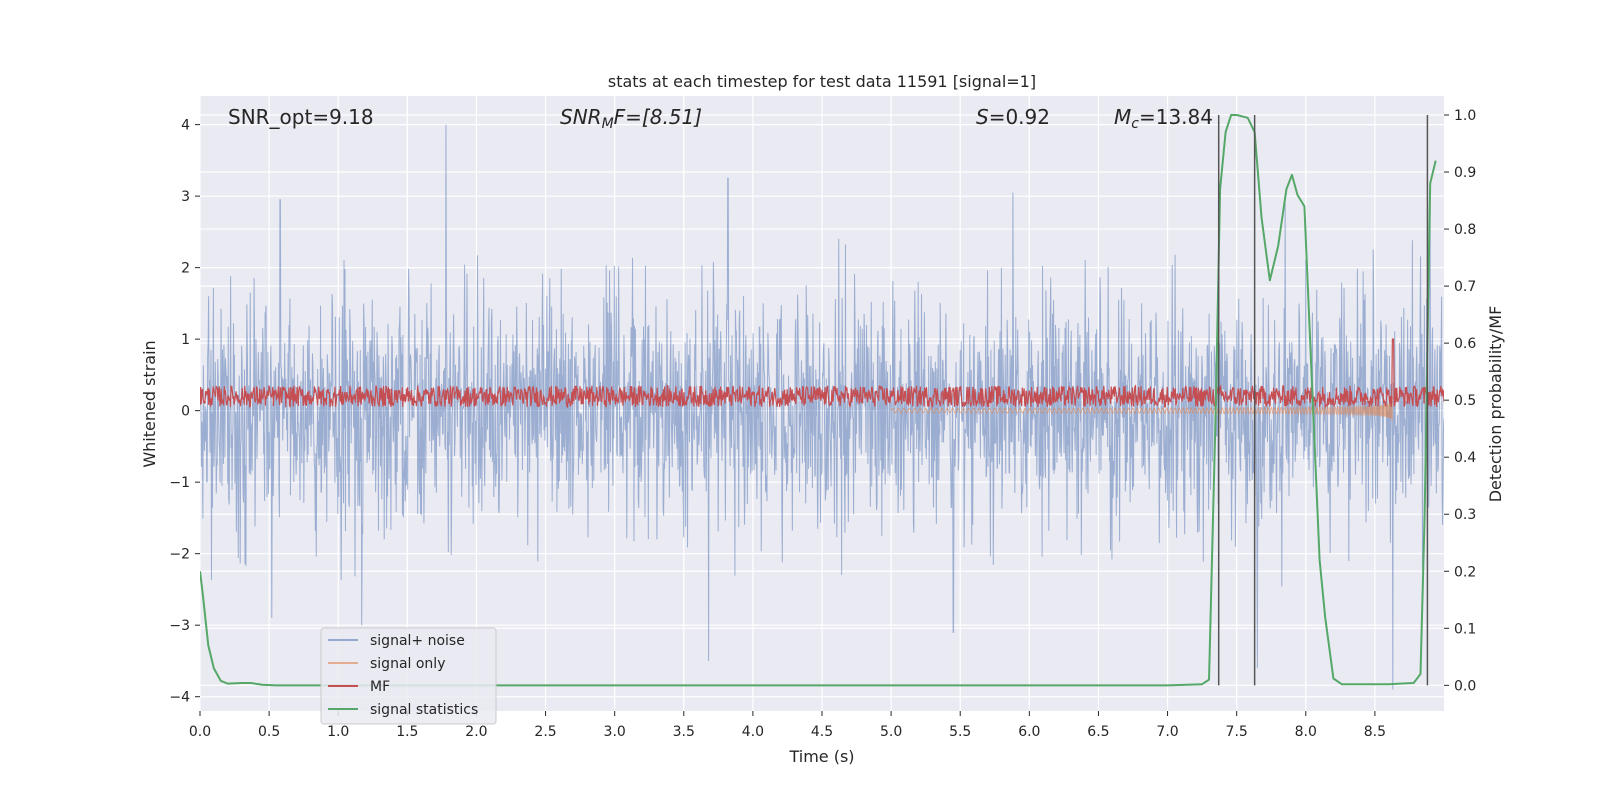 The width and height of the screenshot is (1600, 800). What do you see at coordinates (1098, 732) in the screenshot?
I see `x-tick-label: 6.5` at bounding box center [1098, 732].